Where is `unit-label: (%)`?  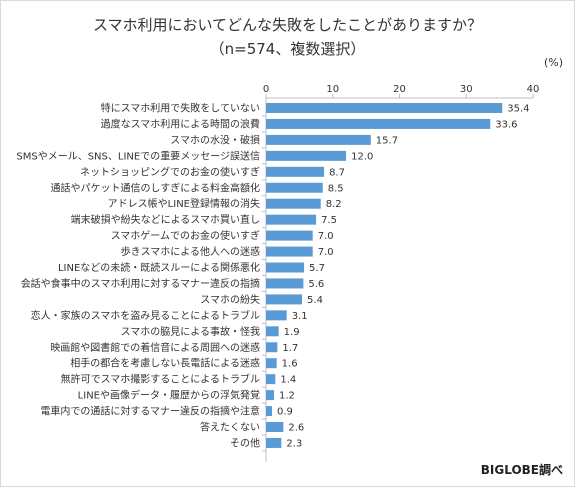
unit-label: (%) is located at coordinates (554, 62).